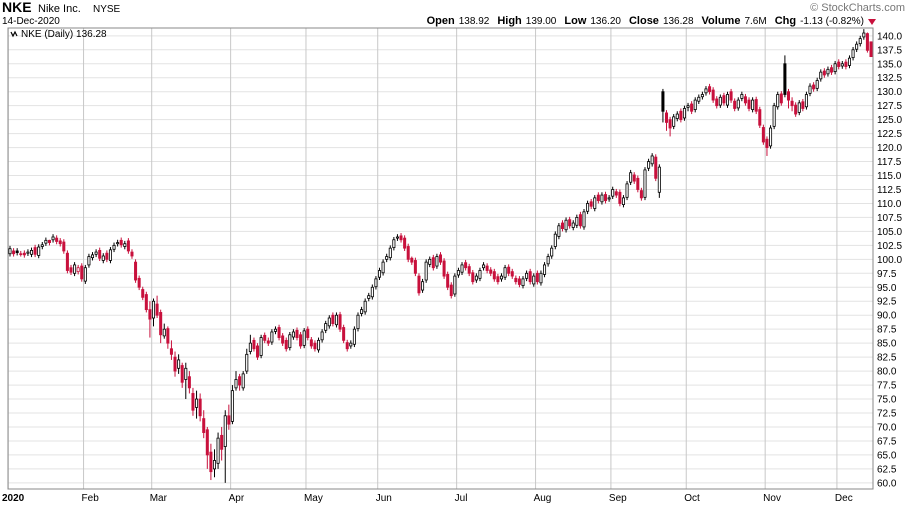  I want to click on quote-value: 136.28, so click(678, 21).